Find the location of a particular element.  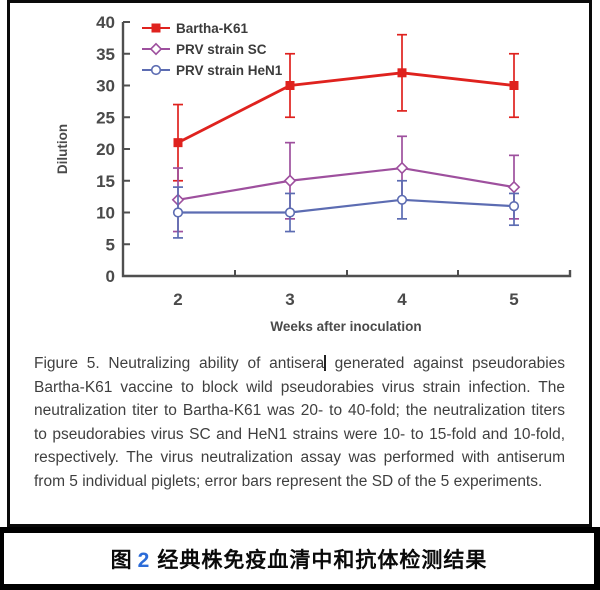

y-tick-label: 25 is located at coordinates (105, 117).